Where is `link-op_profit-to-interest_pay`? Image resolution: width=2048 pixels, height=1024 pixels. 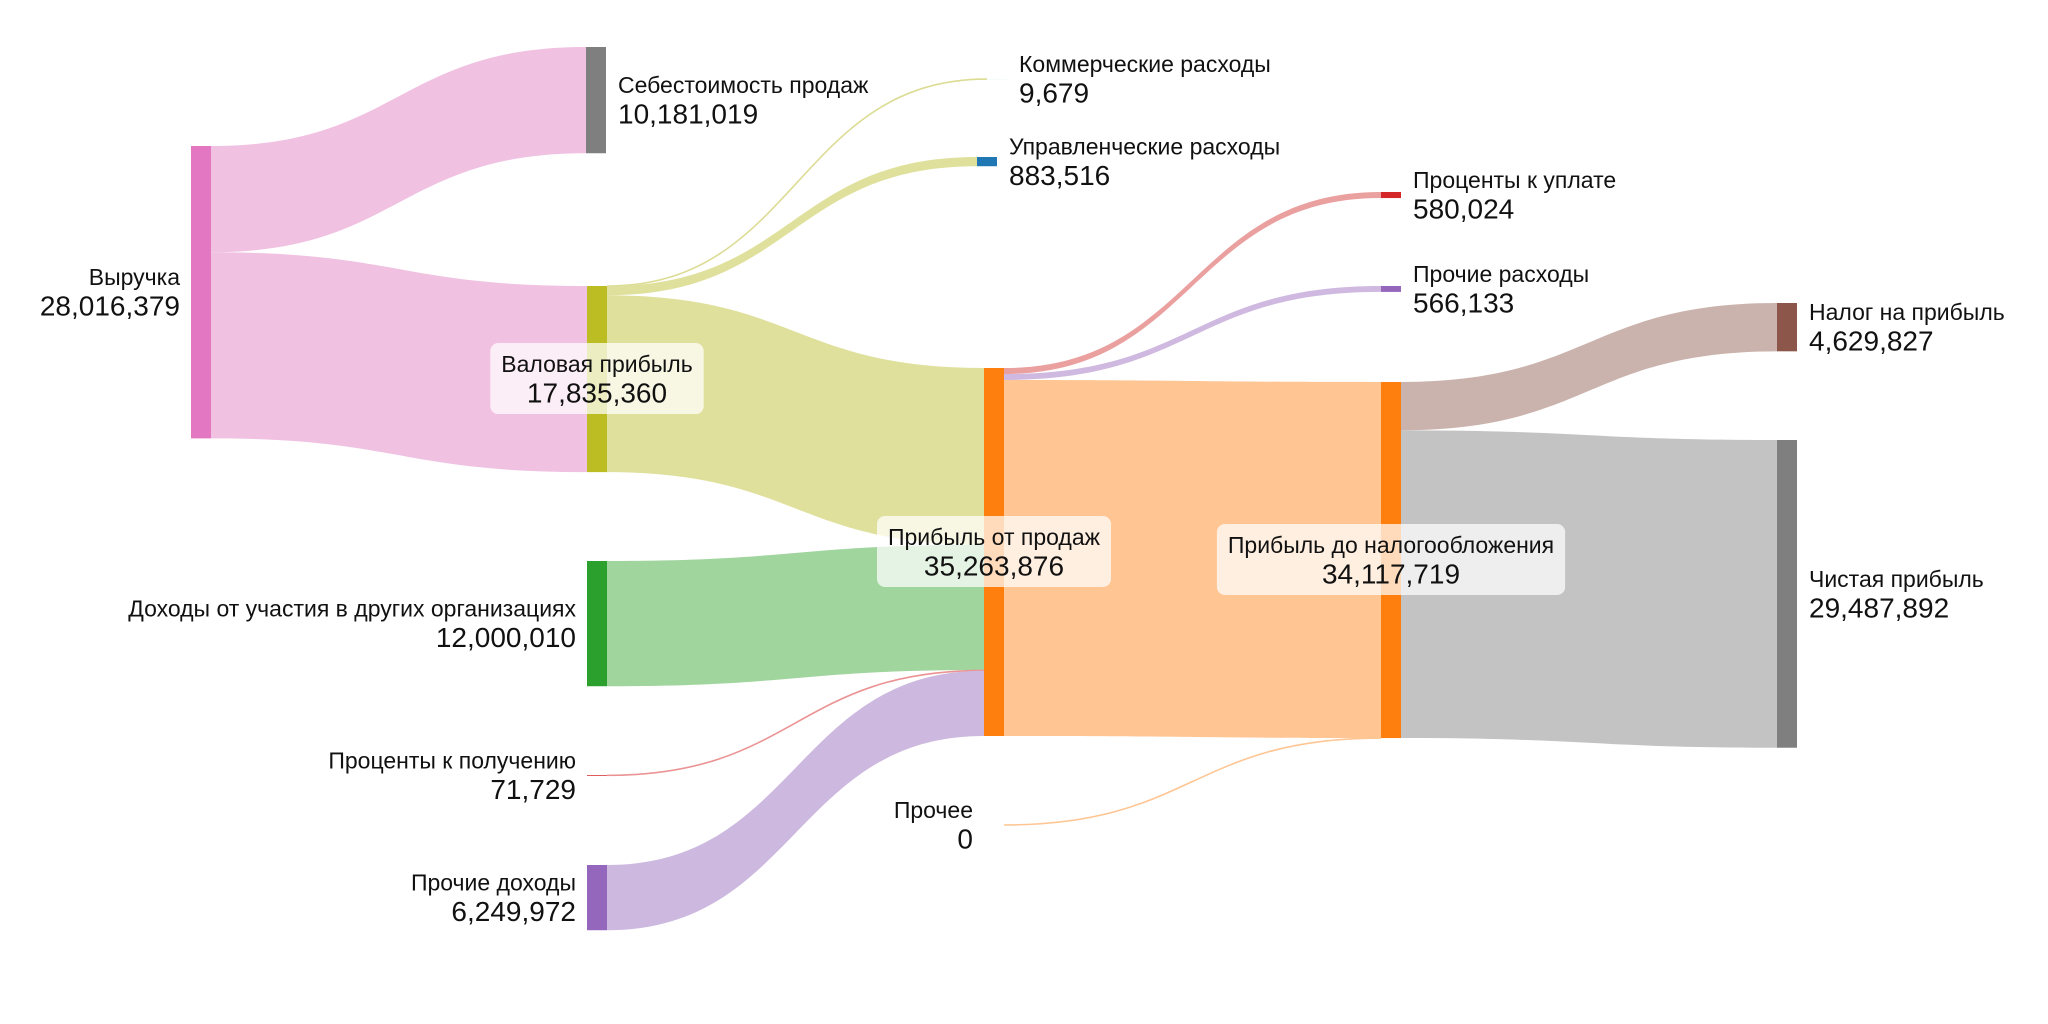 link-op_profit-to-interest_pay is located at coordinates (1192, 283).